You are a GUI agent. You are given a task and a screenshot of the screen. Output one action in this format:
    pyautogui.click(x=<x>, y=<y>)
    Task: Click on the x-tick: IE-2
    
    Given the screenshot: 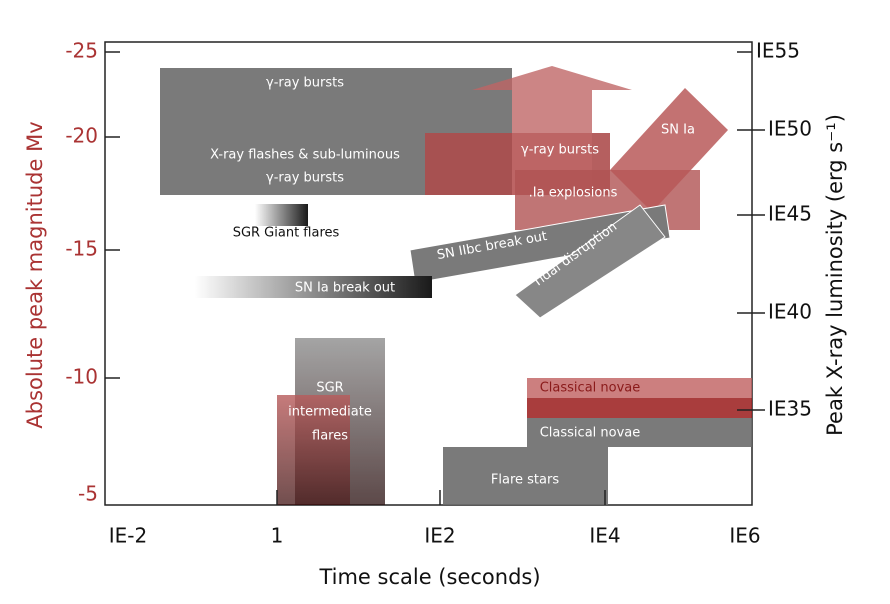 What is the action you would take?
    pyautogui.click(x=128, y=536)
    